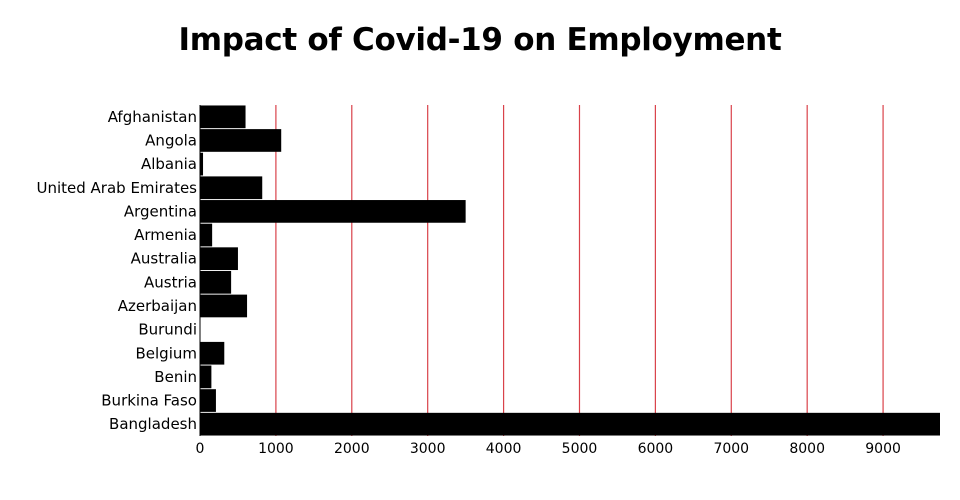 Image resolution: width=960 pixels, height=500 pixels. I want to click on bar-united-arab-emirates, so click(231, 188).